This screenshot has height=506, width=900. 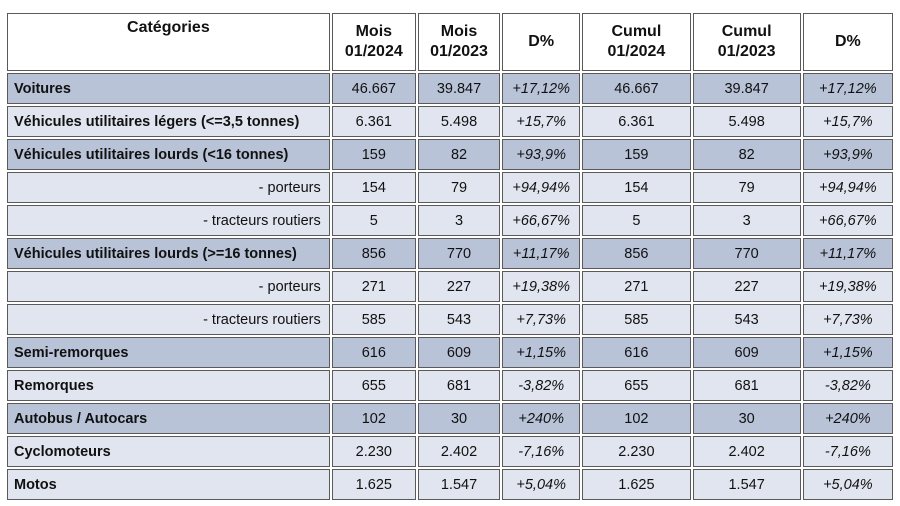 What do you see at coordinates (459, 187) in the screenshot?
I see `value-cell: 79` at bounding box center [459, 187].